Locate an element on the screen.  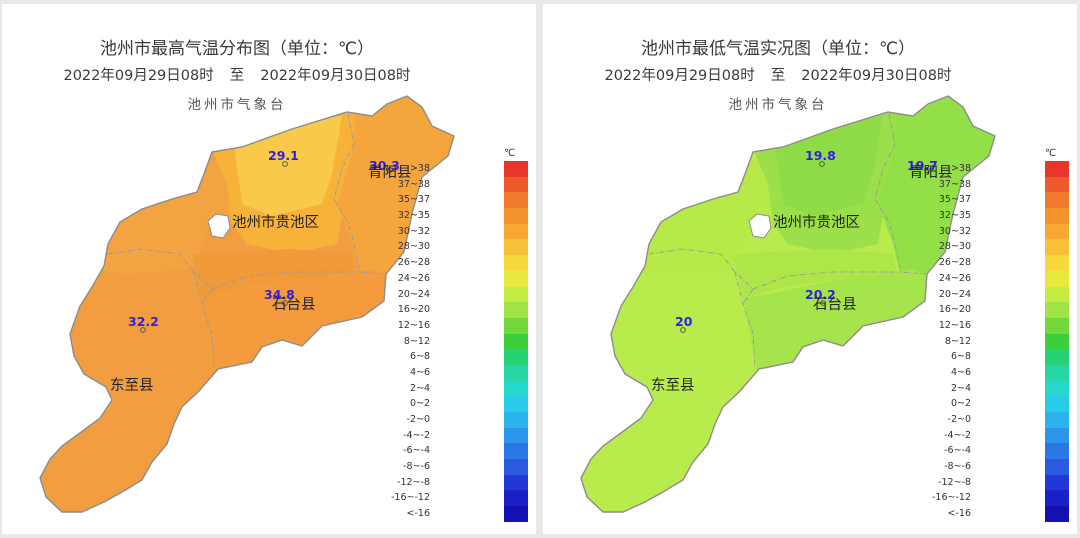
date-to: 2022年09月30日08时 is located at coordinates (335, 76).